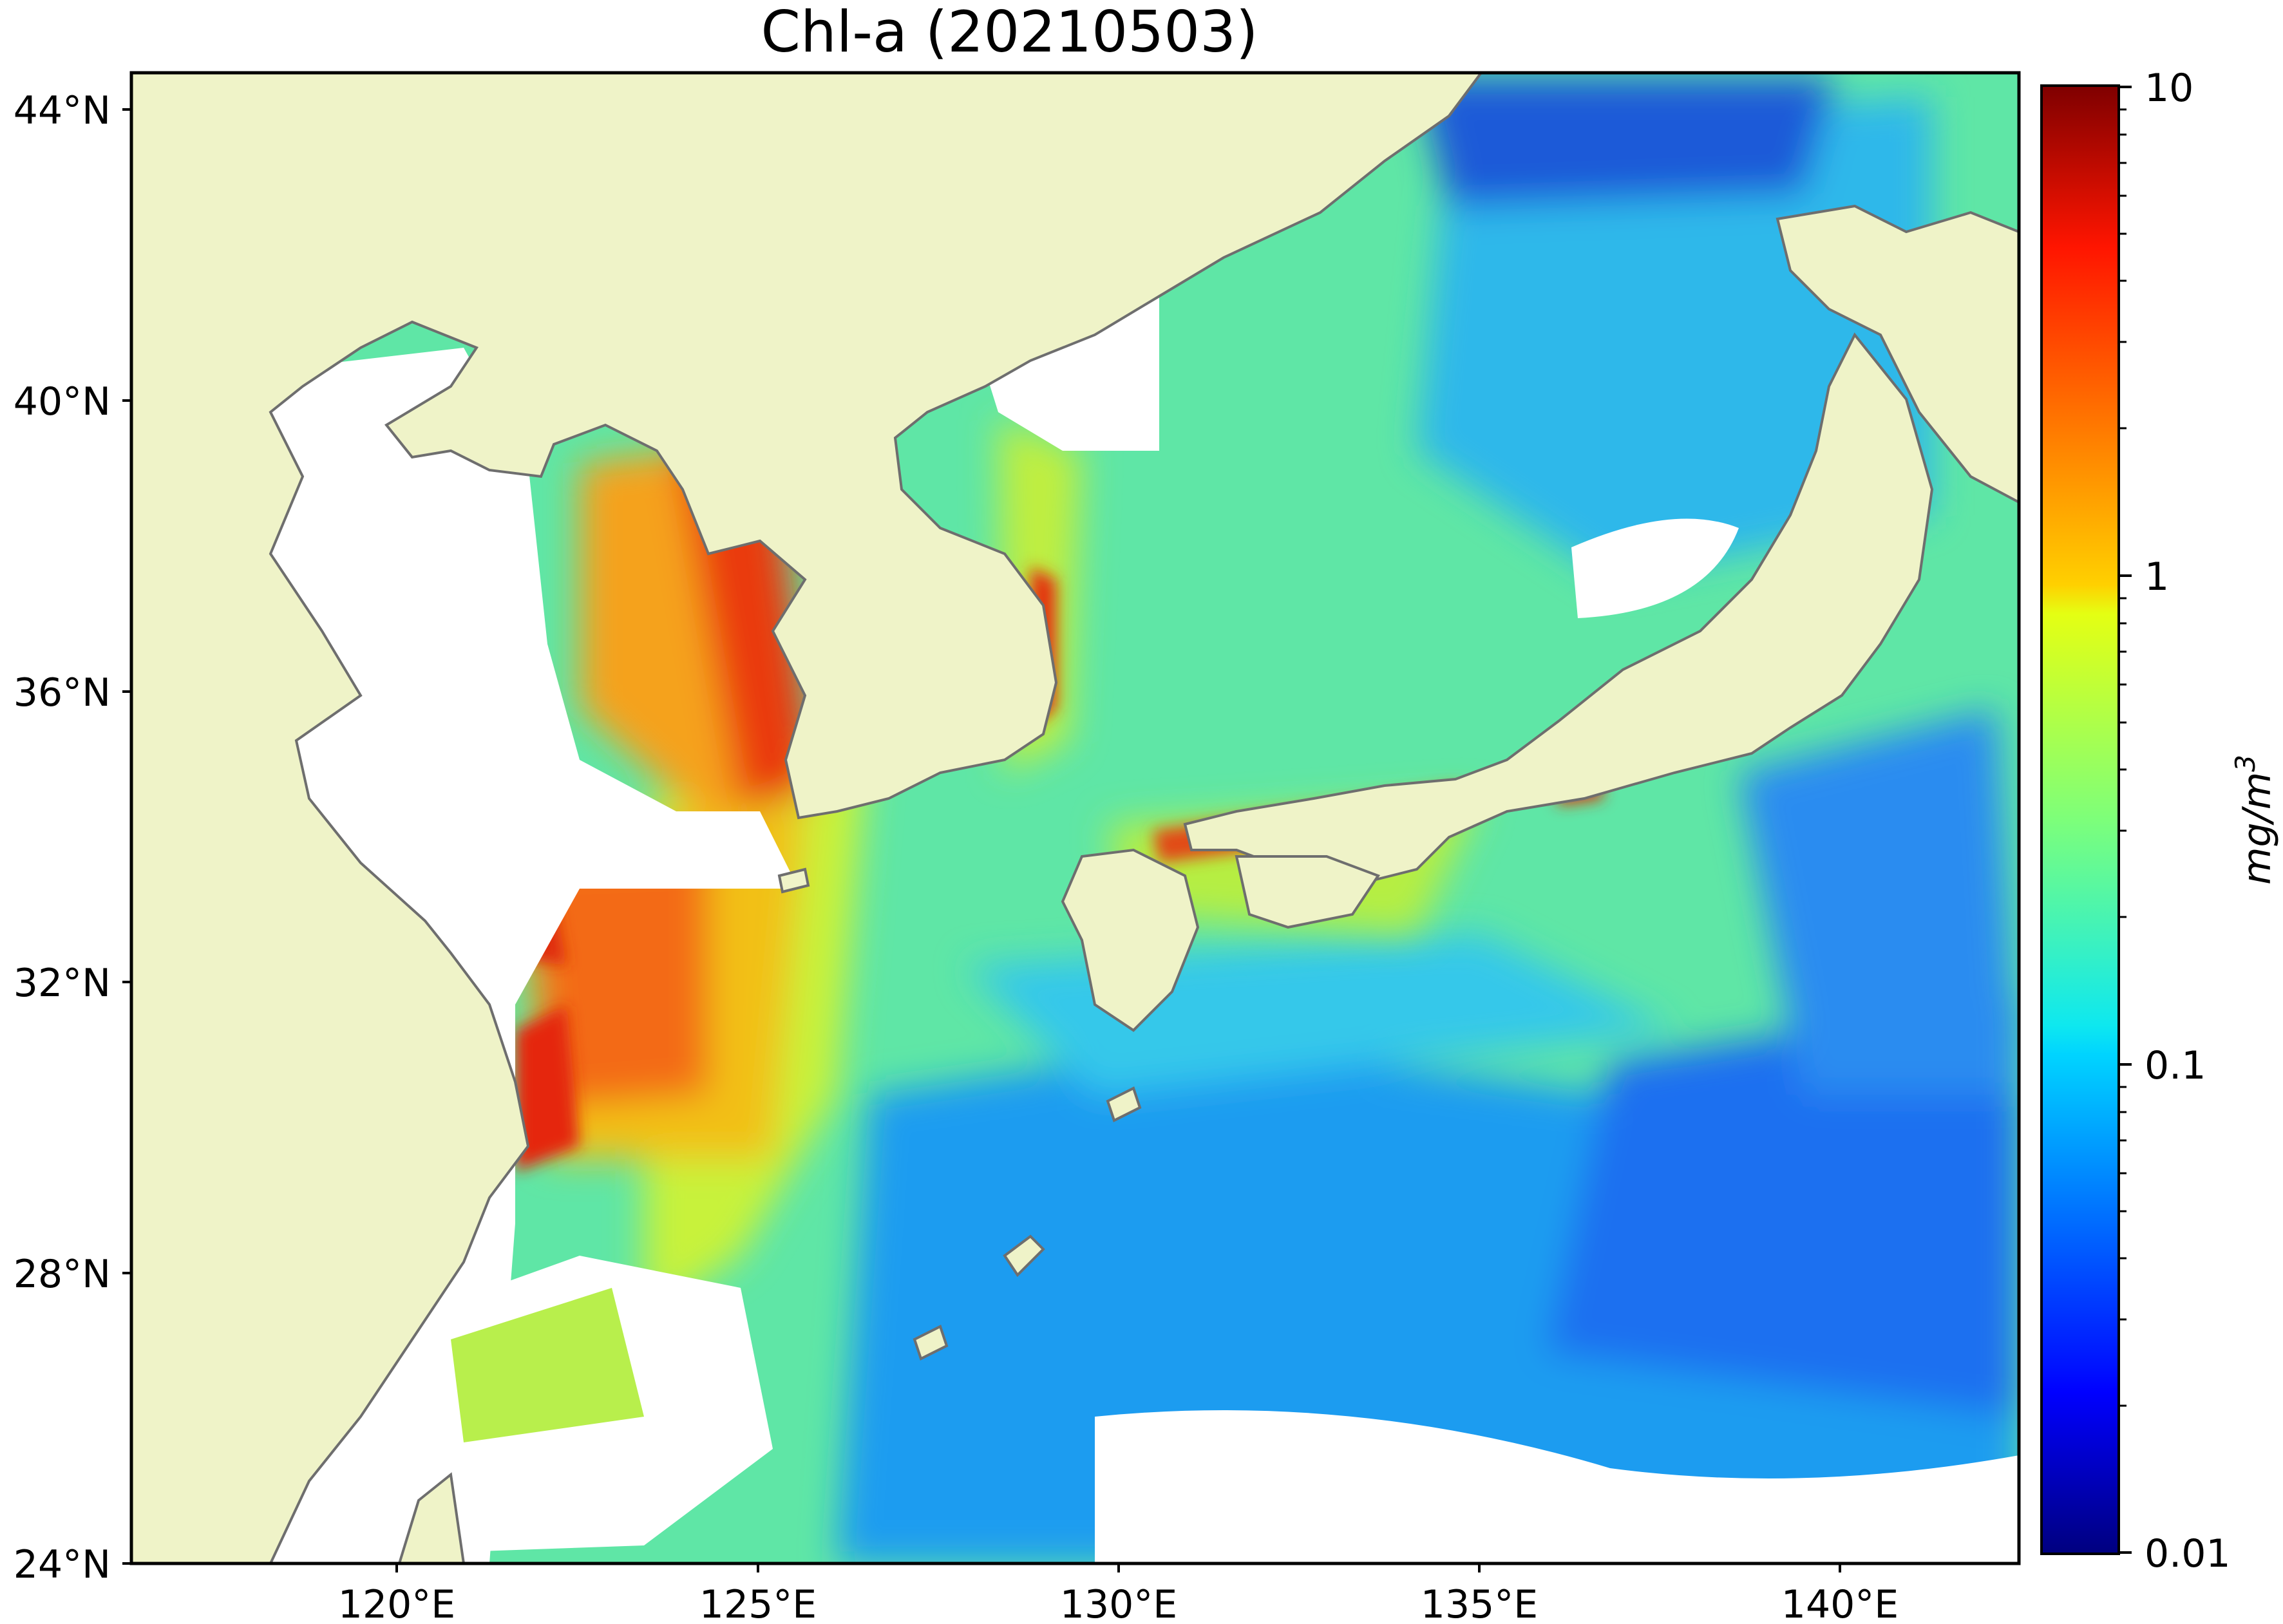 This screenshot has width=2283, height=1624. What do you see at coordinates (126, 837) in the screenshot?
I see `lat-tick-marks` at bounding box center [126, 837].